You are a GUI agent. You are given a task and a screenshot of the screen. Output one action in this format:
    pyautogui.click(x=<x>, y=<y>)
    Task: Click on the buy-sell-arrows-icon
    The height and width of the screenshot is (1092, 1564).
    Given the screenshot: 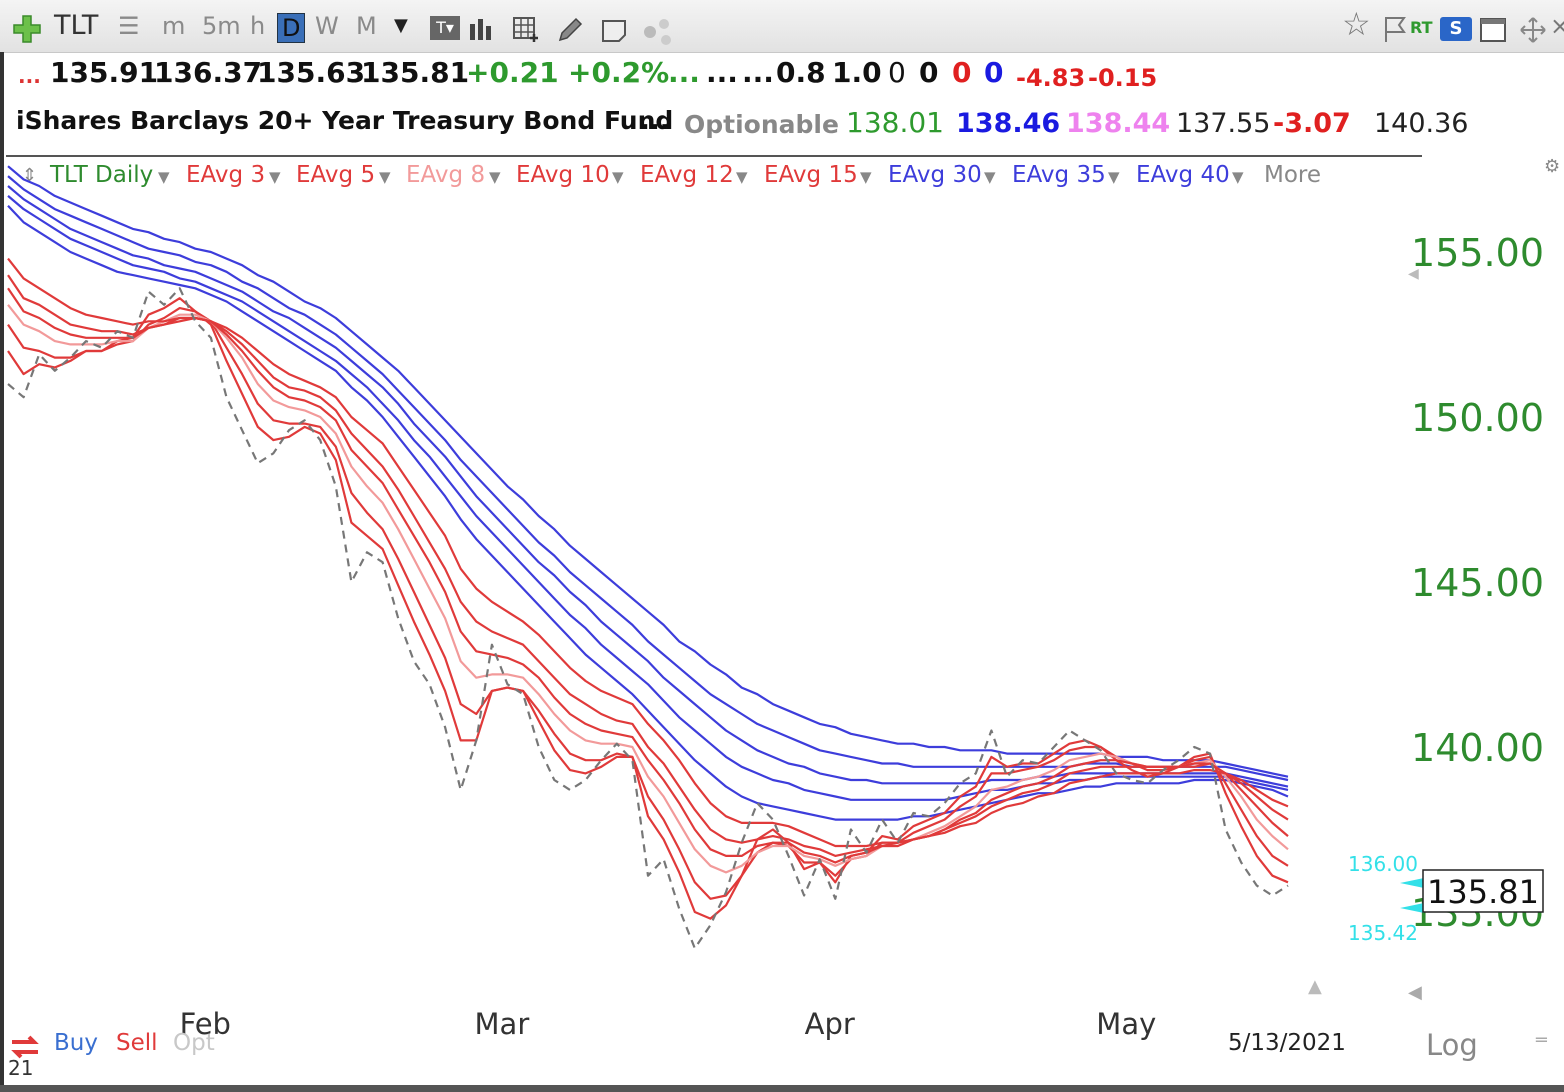 What is the action you would take?
    pyautogui.click(x=25, y=1047)
    